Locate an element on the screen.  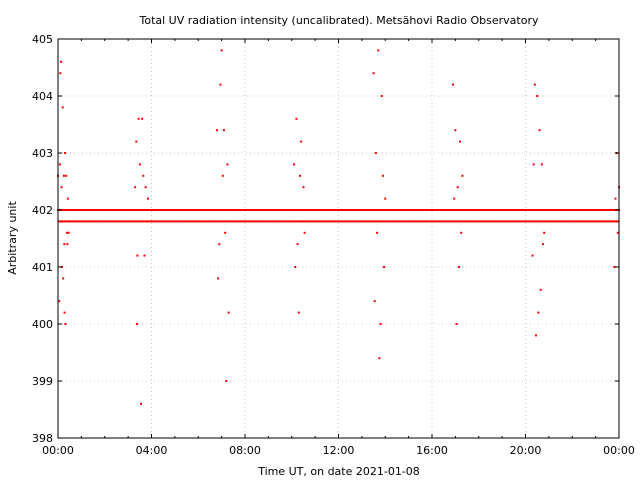
x-tick-label: 20:00 is located at coordinates (526, 450).